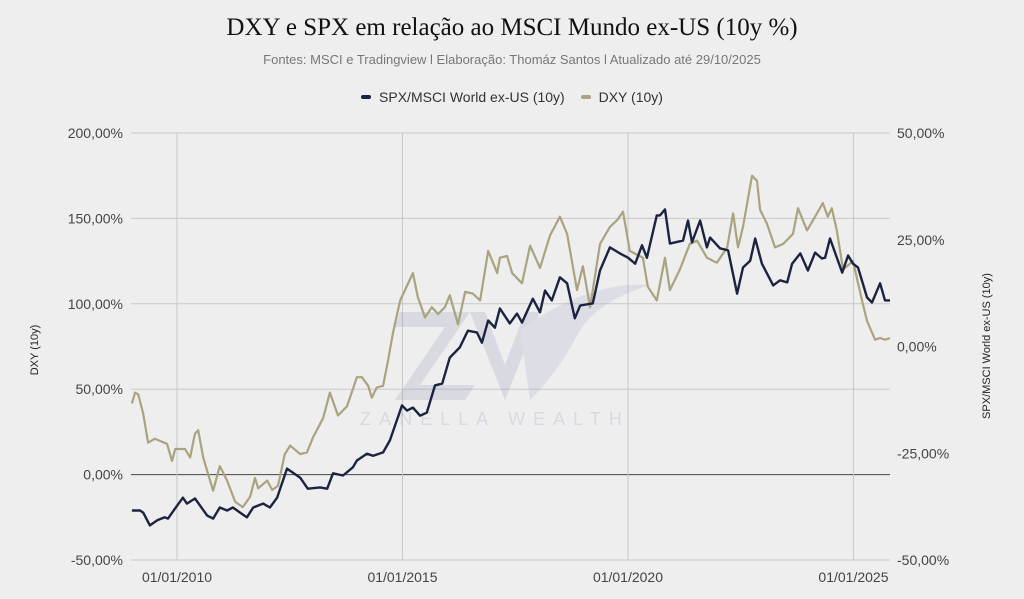 The width and height of the screenshot is (1024, 599). Describe the element at coordinates (923, 453) in the screenshot. I see `y-right-tick-label: -25,00%` at that location.